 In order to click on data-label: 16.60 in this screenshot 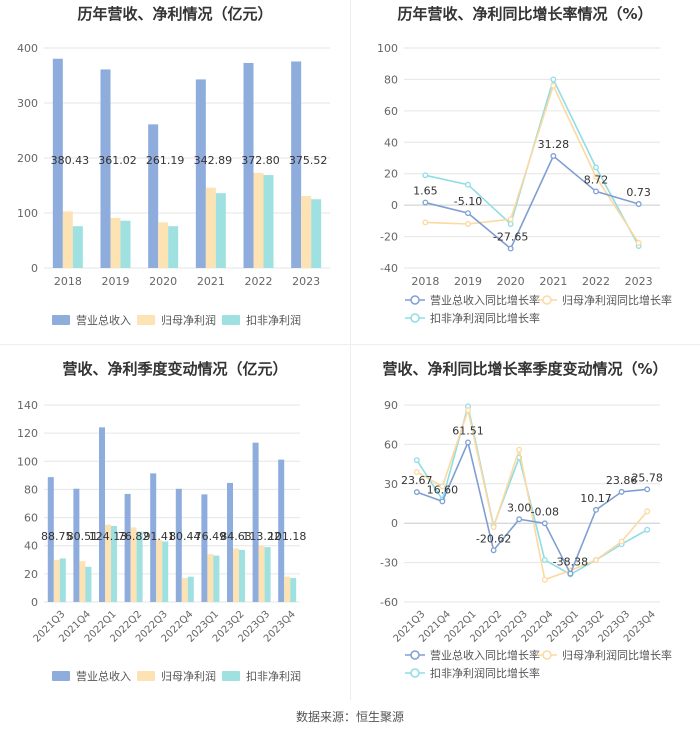, I will do `click(443, 489)`.